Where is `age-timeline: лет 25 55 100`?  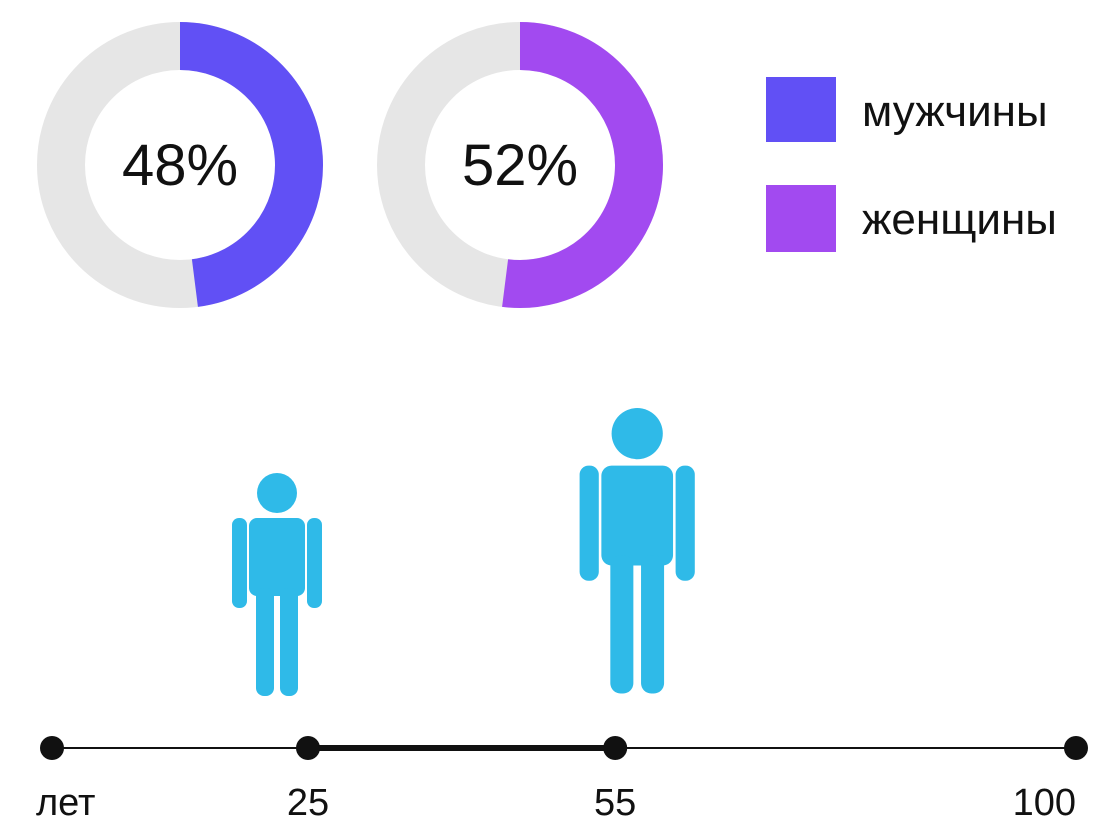
age-timeline: лет 25 55 100 is located at coordinates (562, 779).